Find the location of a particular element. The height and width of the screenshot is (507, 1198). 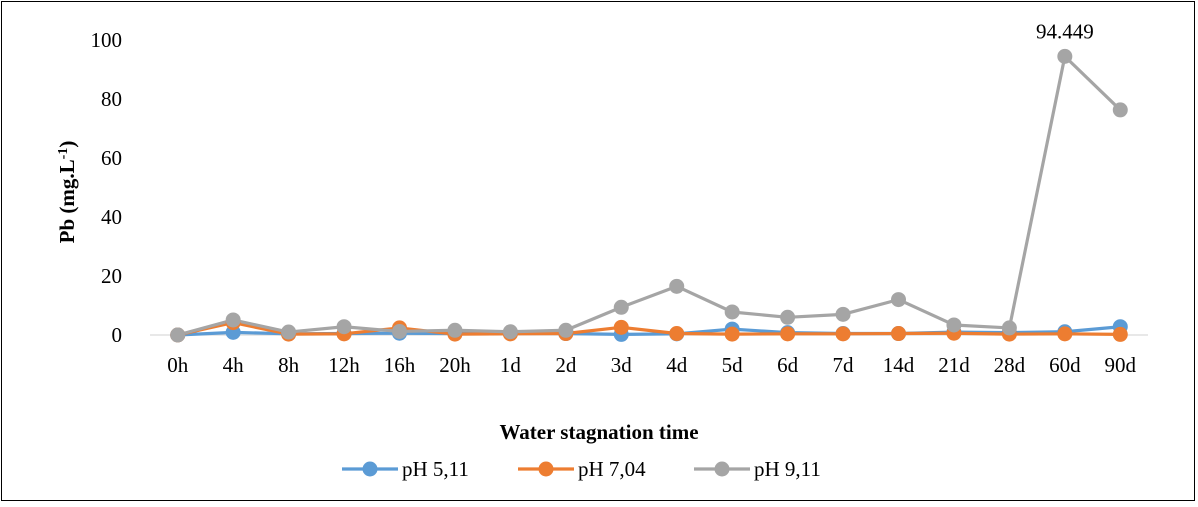

x-tick-label: 21d is located at coordinates (954, 365).